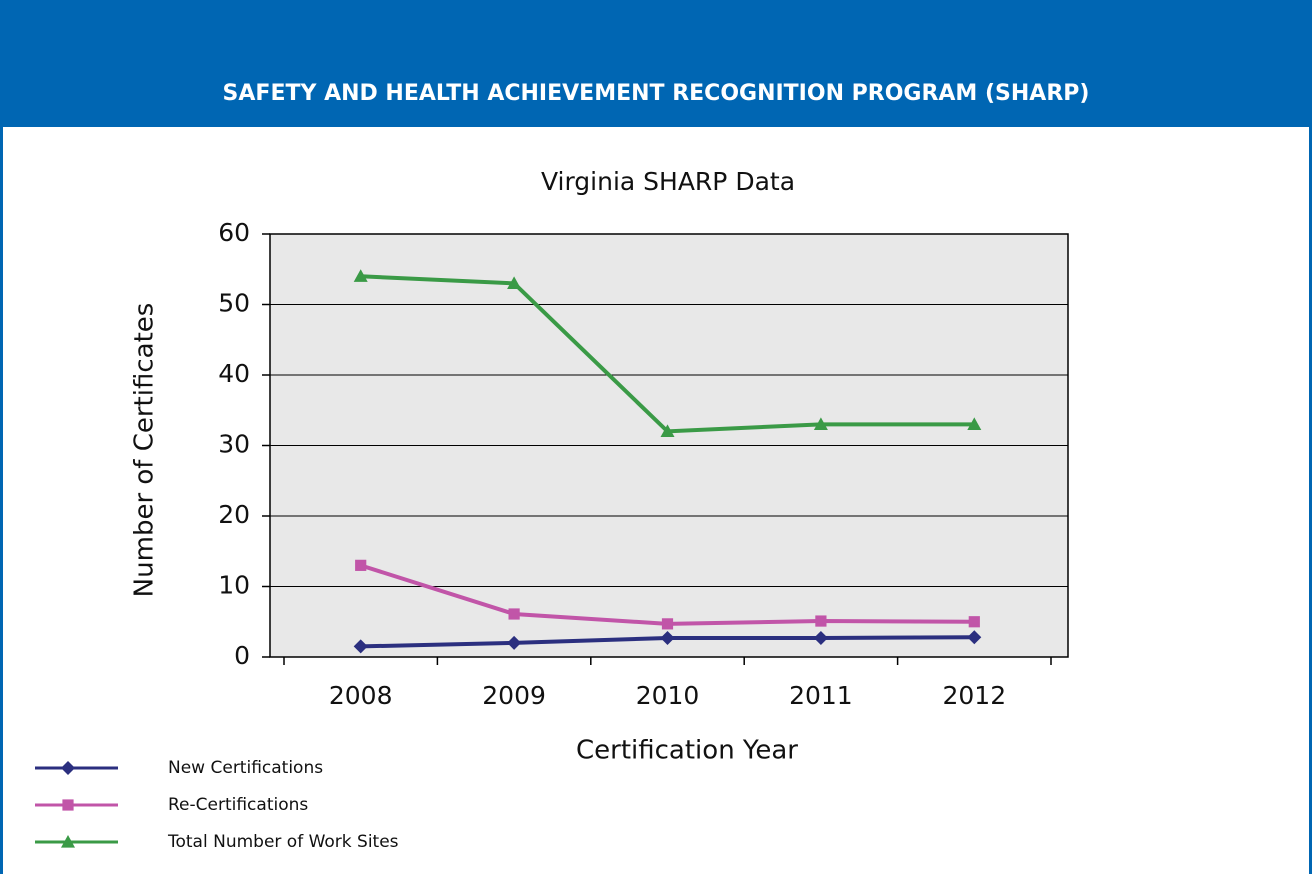 The height and width of the screenshot is (878, 1312). I want to click on y-tick-label: 20, so click(234, 514).